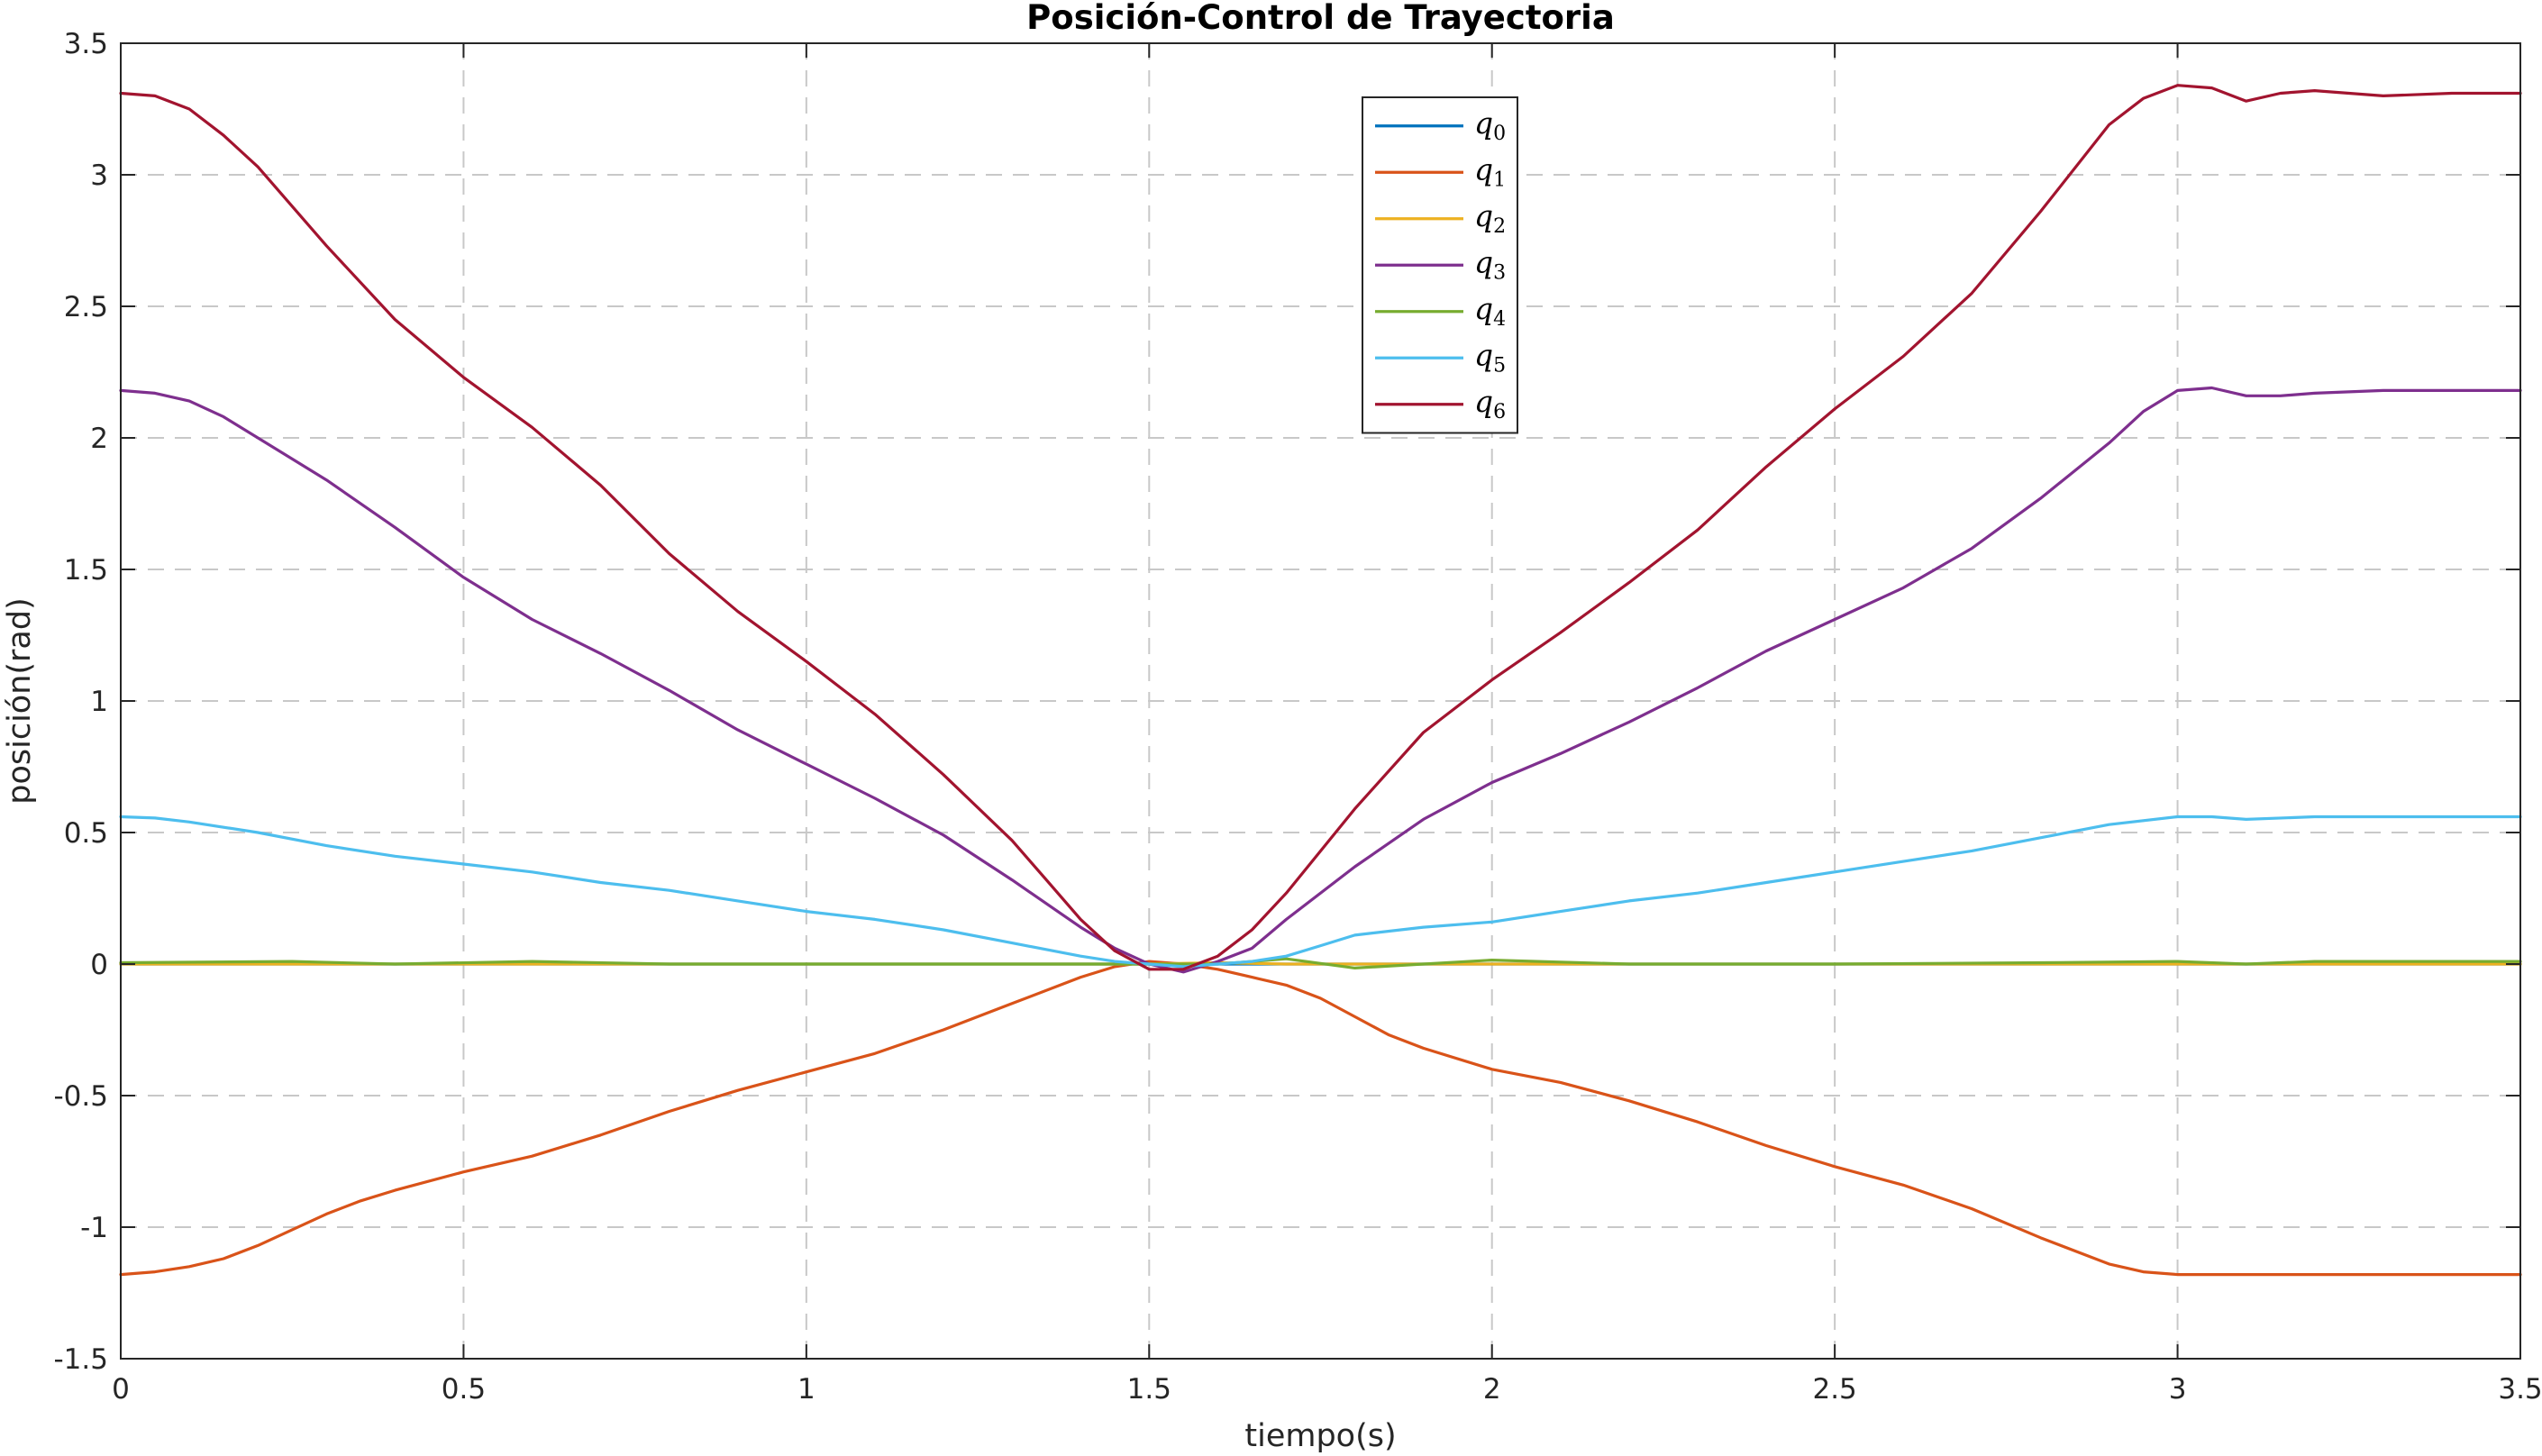 The width and height of the screenshot is (2542, 1456). What do you see at coordinates (99, 439) in the screenshot?
I see `y-tick-label: 2` at bounding box center [99, 439].